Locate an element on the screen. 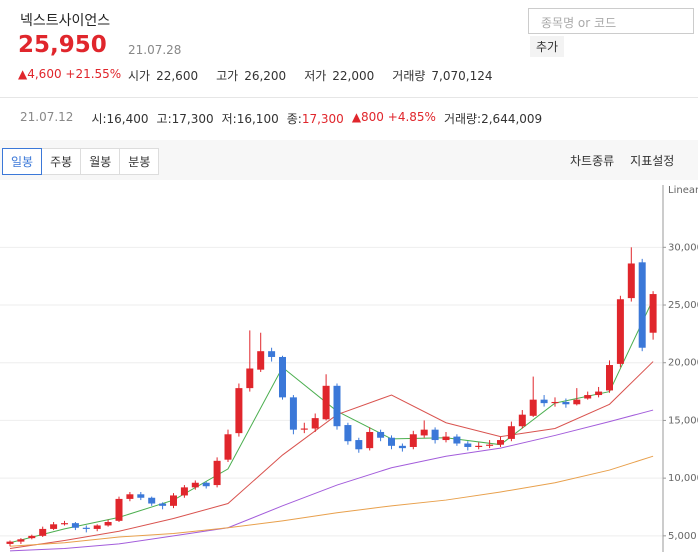 This screenshot has height=552, width=698. day-volume: 거래량:2,644,009 is located at coordinates (493, 118).